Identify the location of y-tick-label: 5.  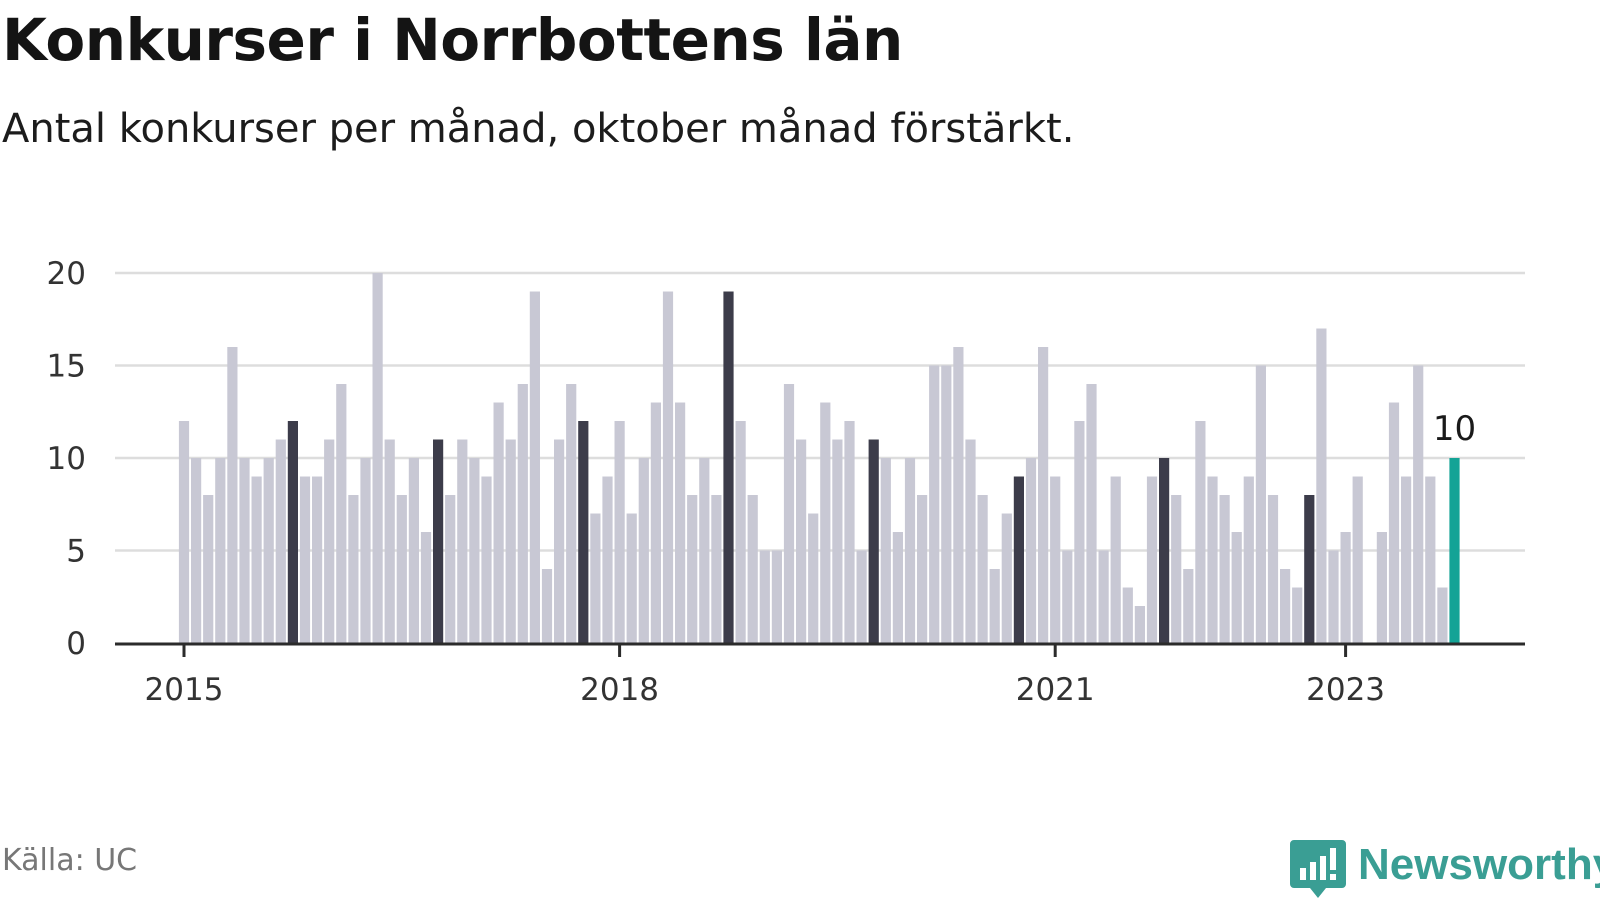
(76, 552).